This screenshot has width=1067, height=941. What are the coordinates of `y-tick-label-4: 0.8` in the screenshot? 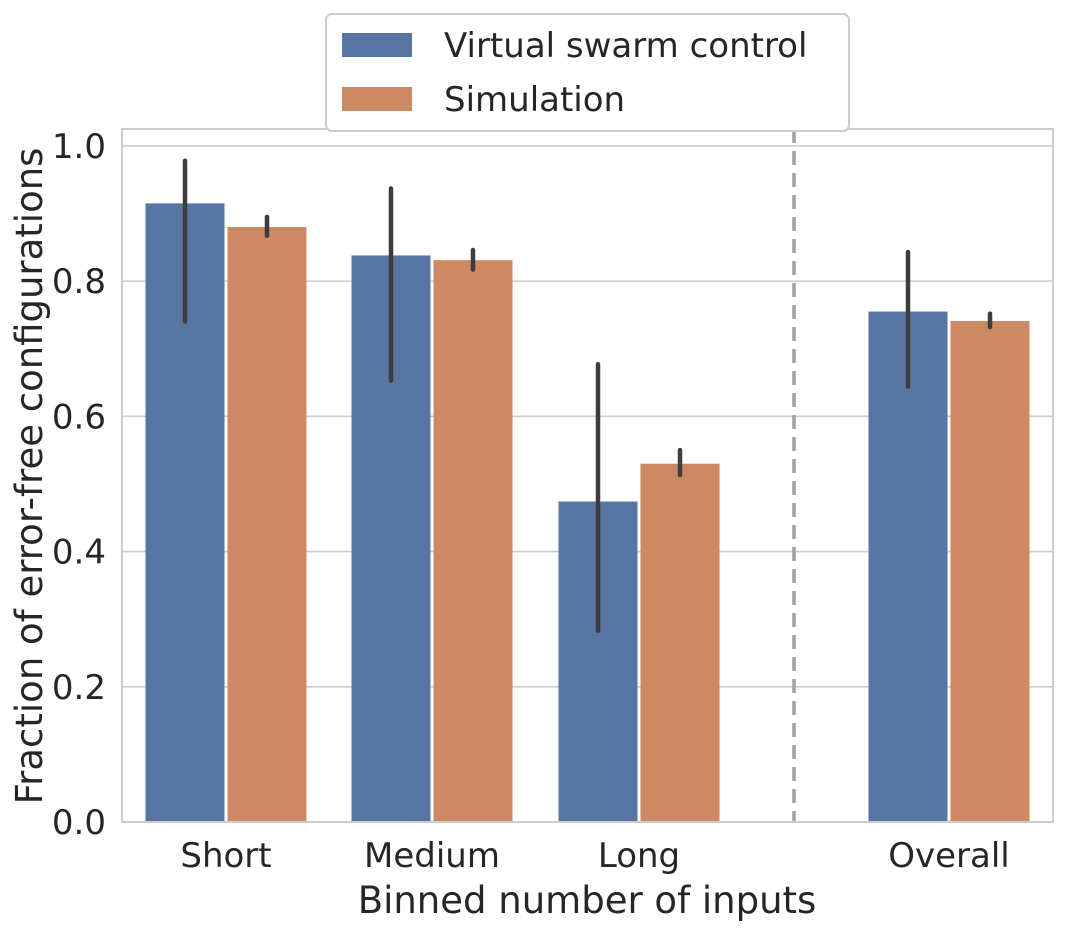 It's located at (79, 282).